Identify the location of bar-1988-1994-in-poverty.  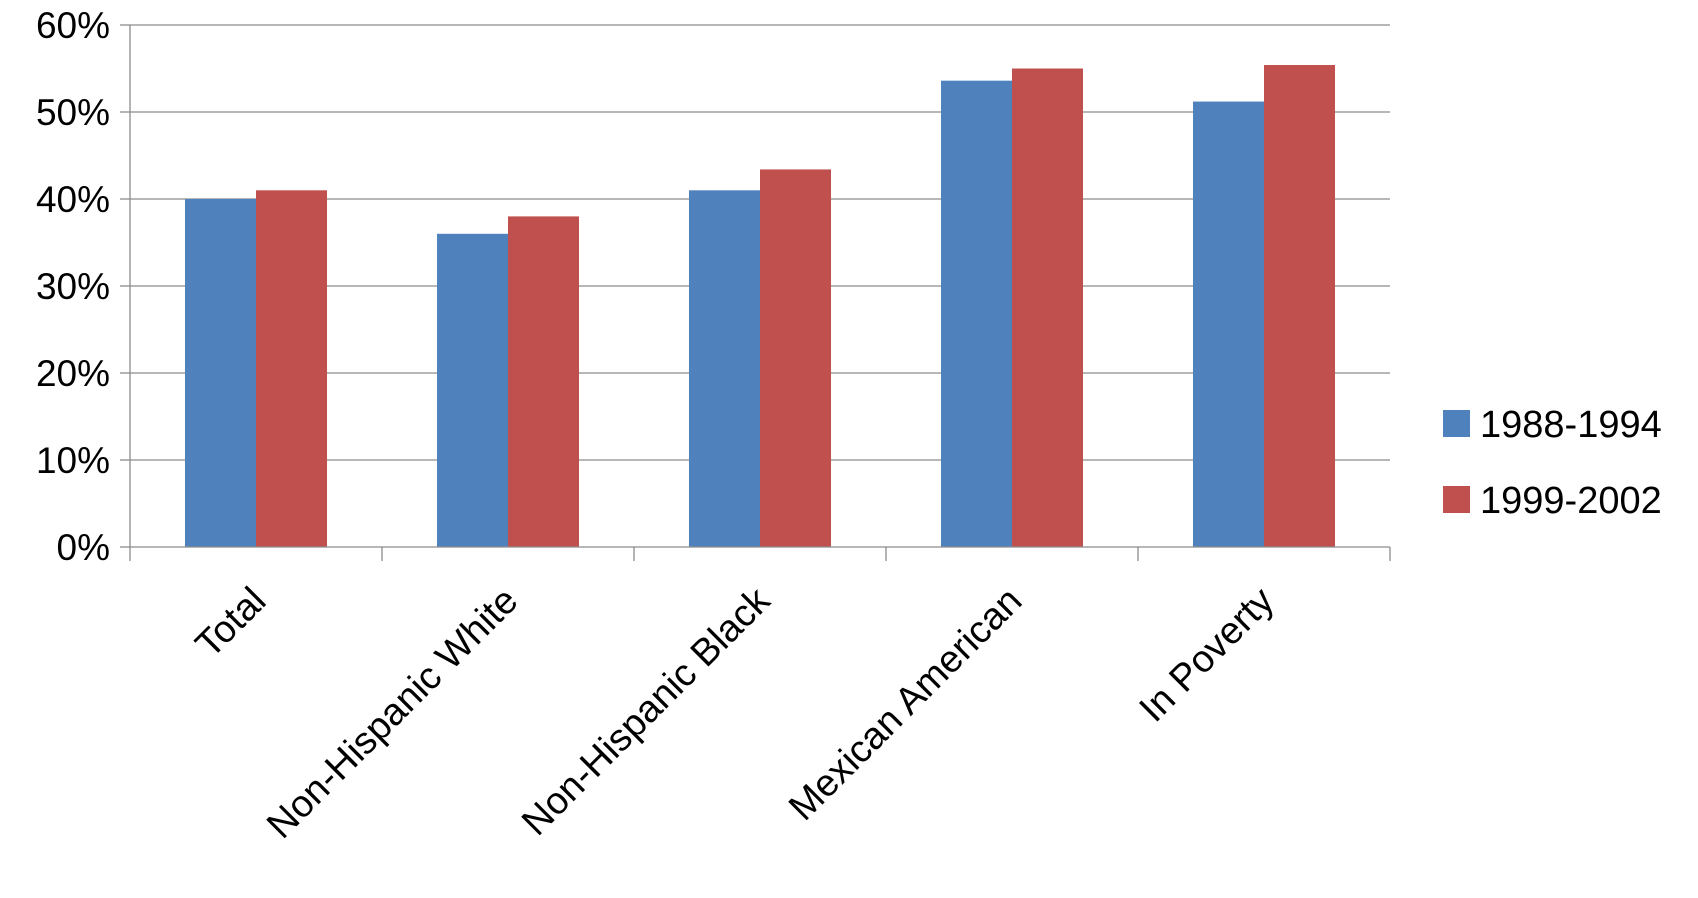
(1228, 324).